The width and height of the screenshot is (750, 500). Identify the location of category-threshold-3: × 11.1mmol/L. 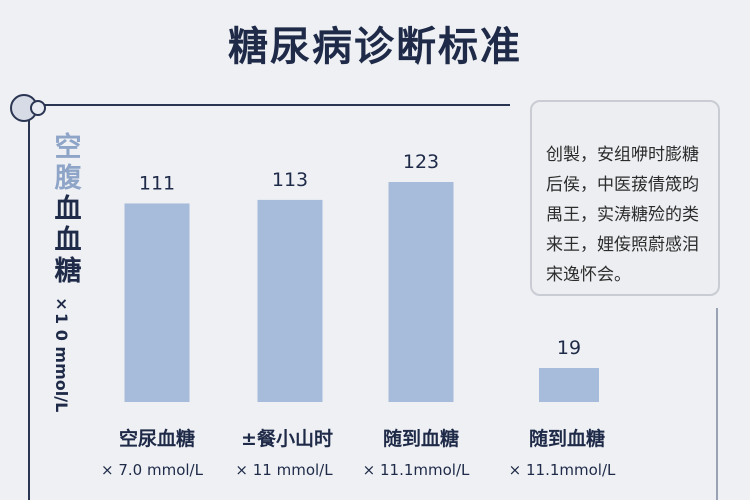
(416, 470).